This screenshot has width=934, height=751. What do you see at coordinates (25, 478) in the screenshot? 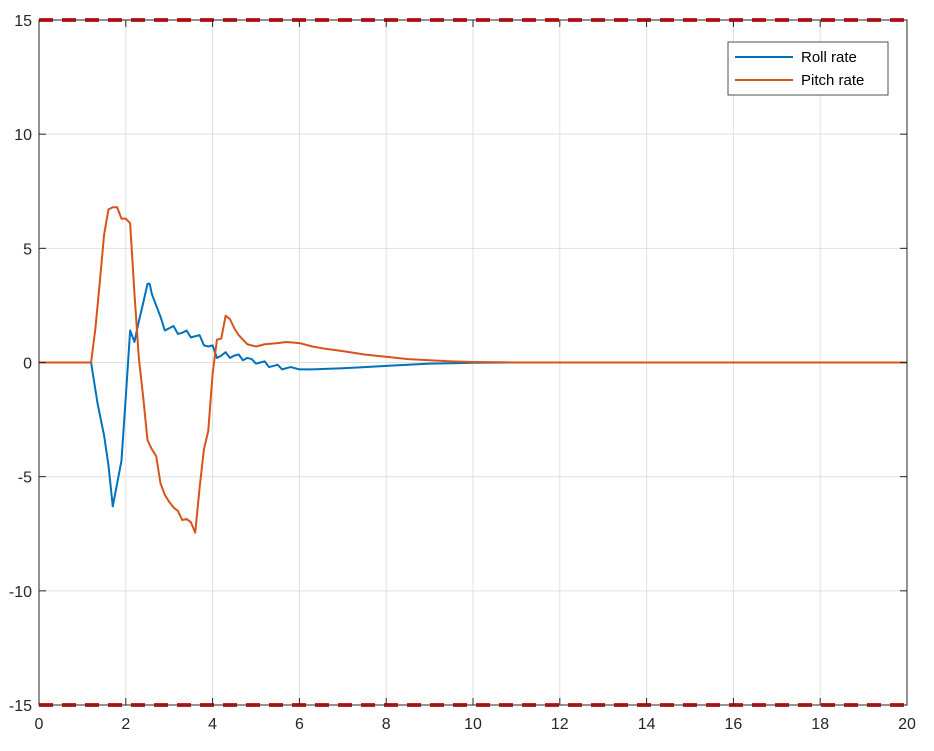
I see `y-tick-label: -5` at bounding box center [25, 478].